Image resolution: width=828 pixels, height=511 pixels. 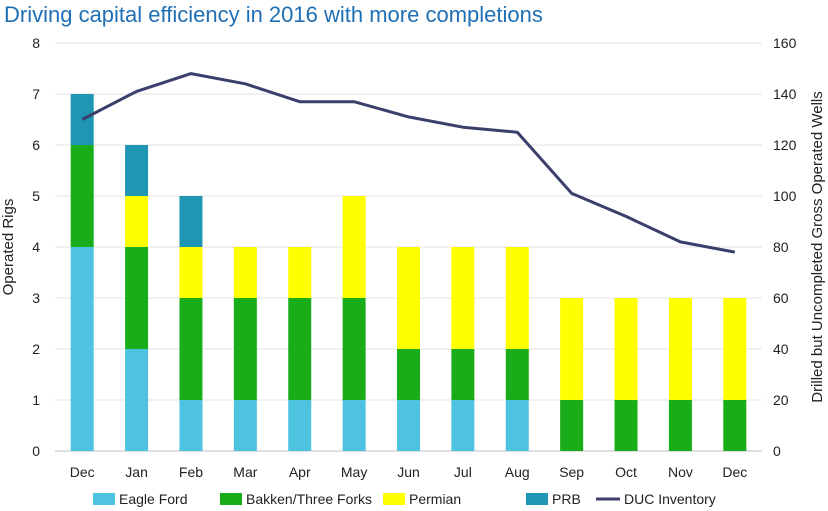 I want to click on x-tick-label: Nov, so click(x=680, y=472).